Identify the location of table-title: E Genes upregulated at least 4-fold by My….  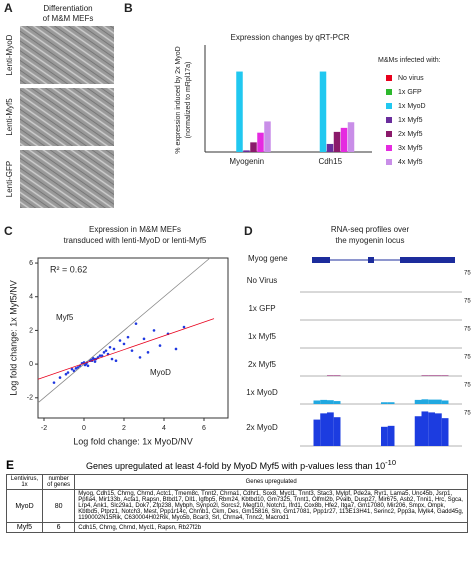
(237, 465).